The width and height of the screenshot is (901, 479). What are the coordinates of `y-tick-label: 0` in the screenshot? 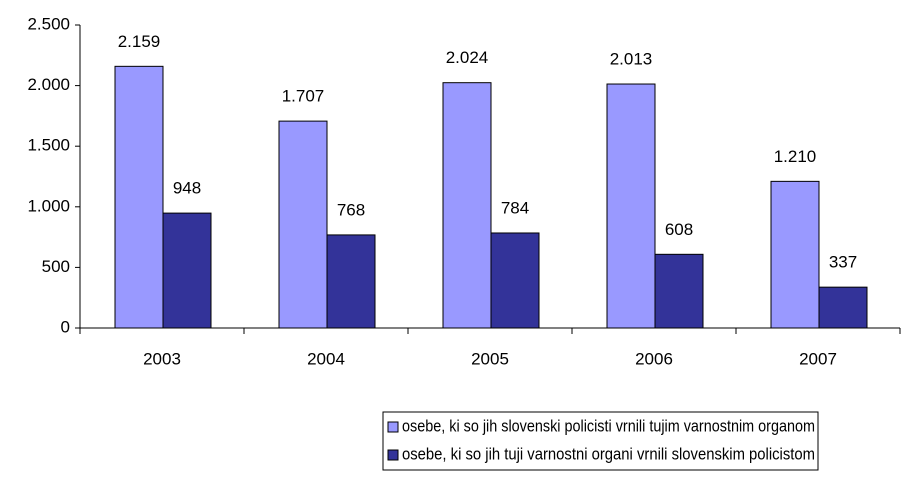 It's located at (65, 326).